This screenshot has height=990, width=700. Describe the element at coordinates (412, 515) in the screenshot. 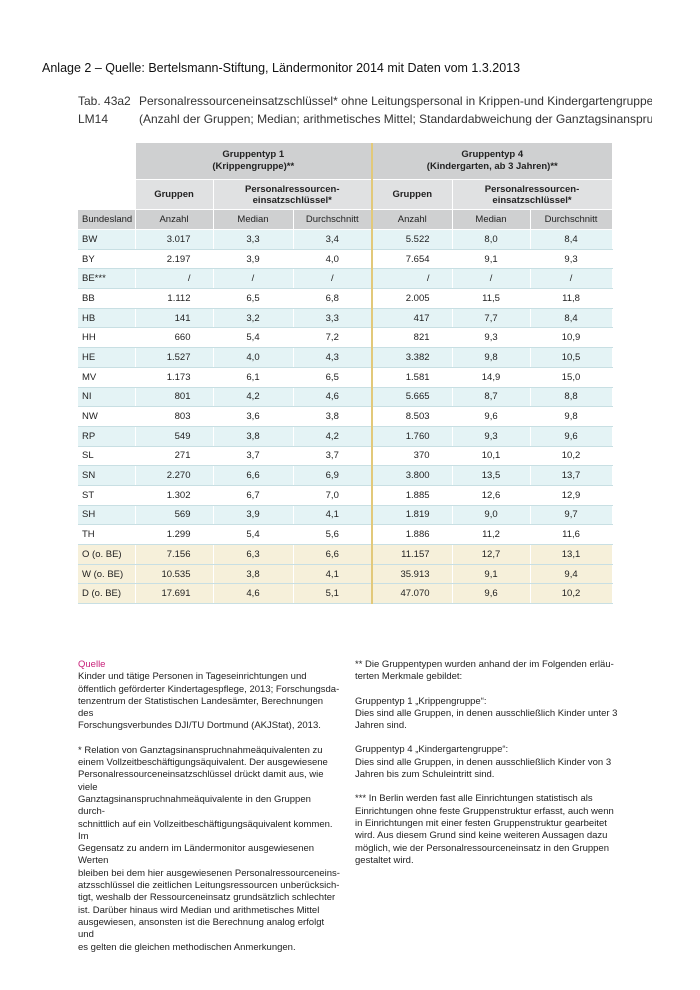

I see `table-cell: 1.819` at that location.